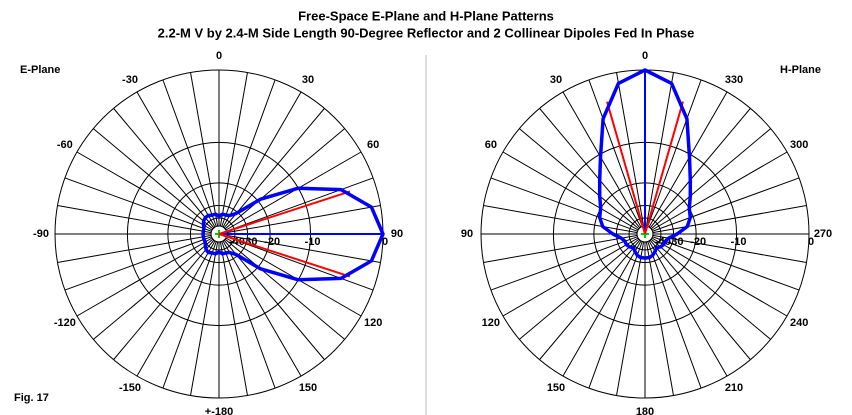 Image resolution: width=852 pixels, height=415 pixels. I want to click on angle-label: -60, so click(65, 145).